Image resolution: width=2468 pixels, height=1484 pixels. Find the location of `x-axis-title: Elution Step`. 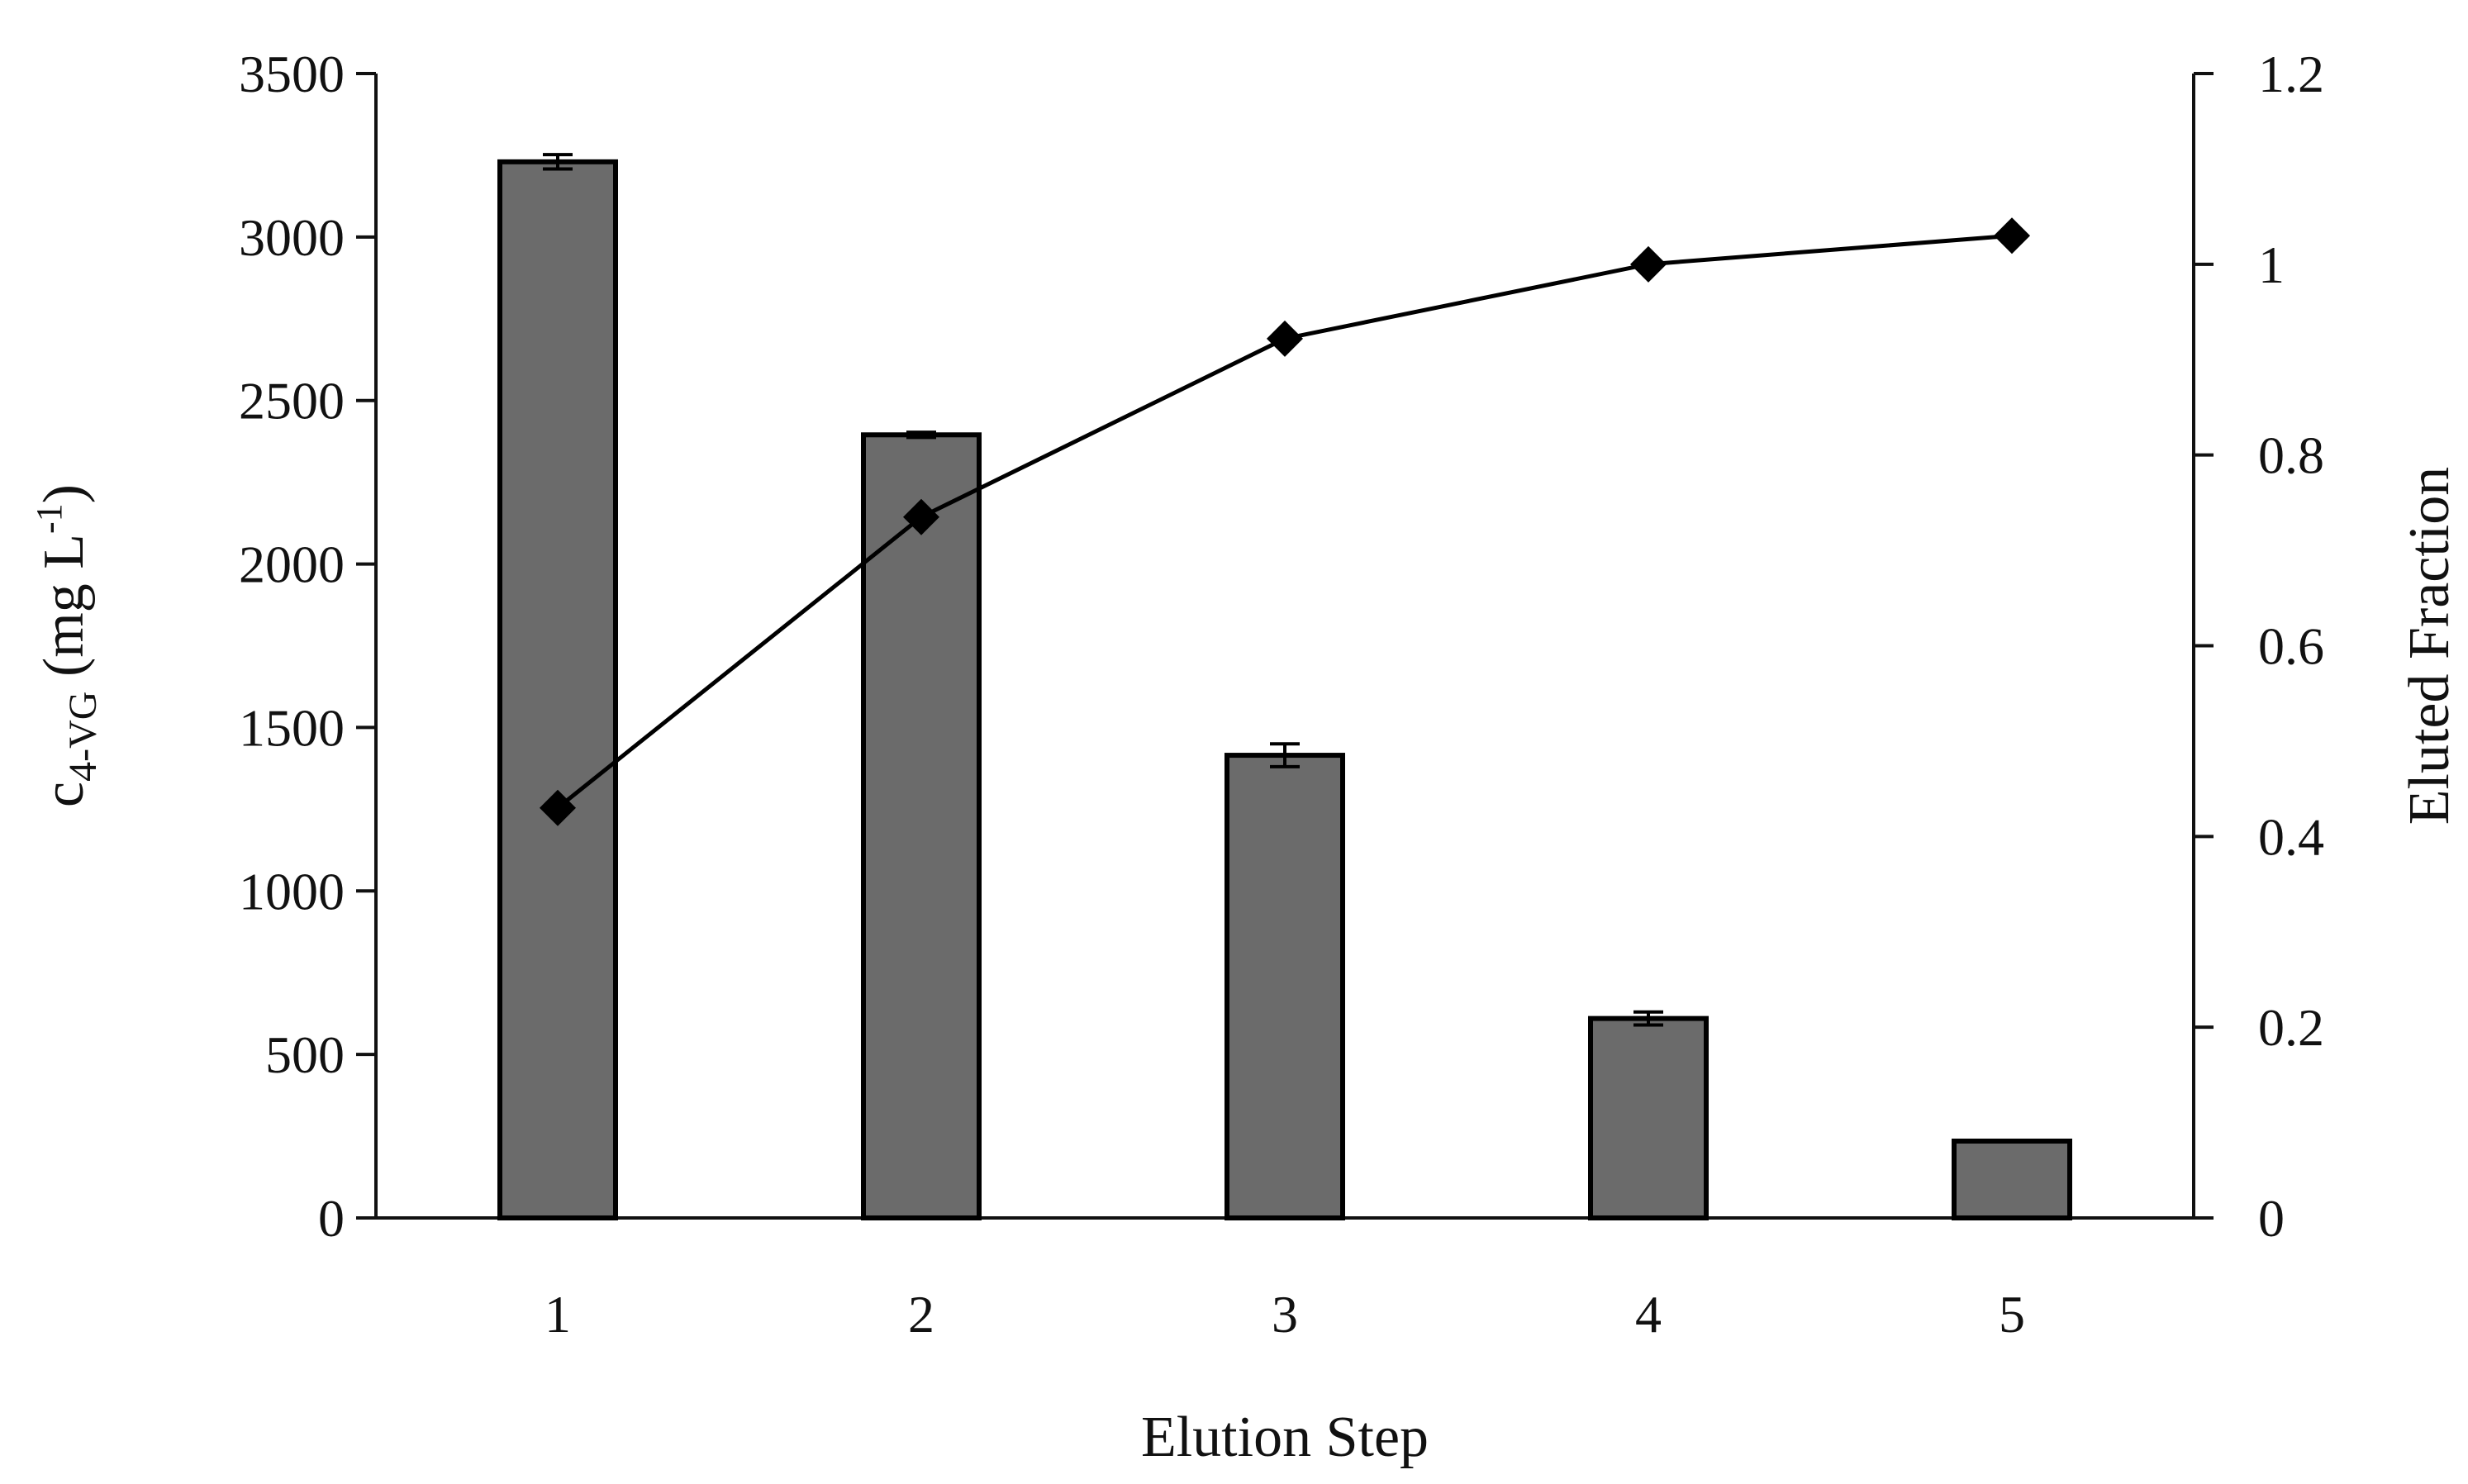

x-axis-title: Elution Step is located at coordinates (1285, 1437).